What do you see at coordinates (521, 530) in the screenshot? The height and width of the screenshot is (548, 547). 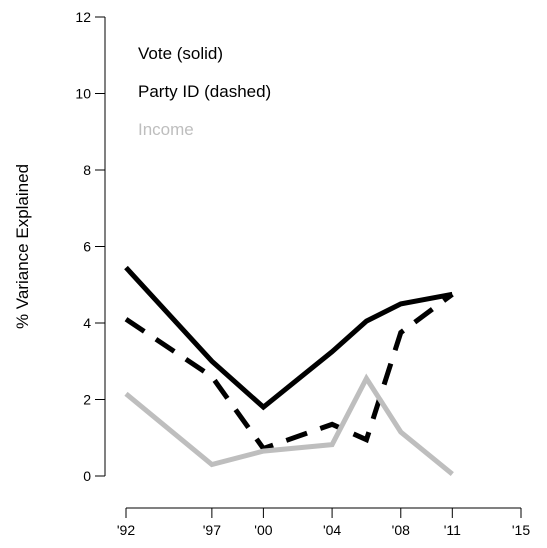 I see `x-tick-label: '15` at bounding box center [521, 530].